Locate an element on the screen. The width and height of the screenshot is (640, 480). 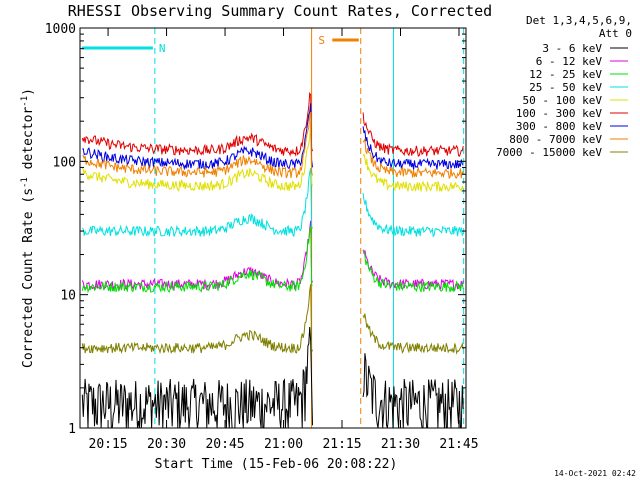
x-tick-label: 21:00 is located at coordinates (283, 444).